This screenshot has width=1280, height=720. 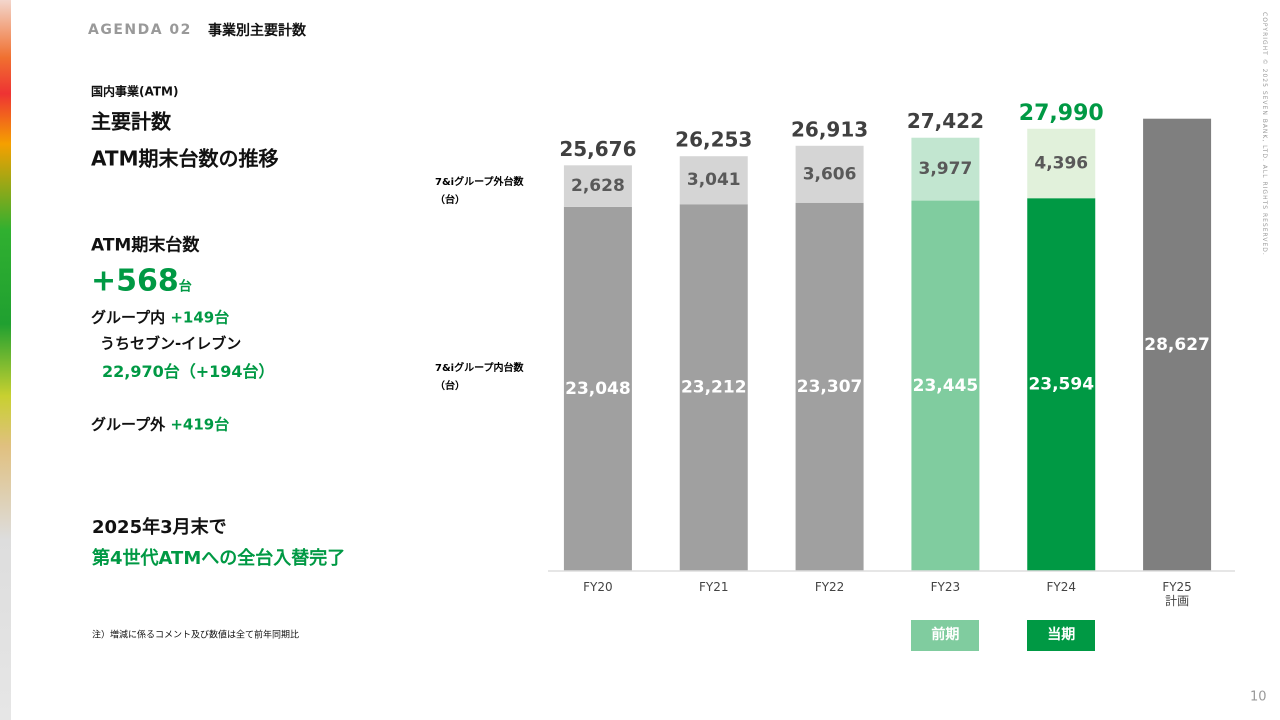 I want to click on kpi-value: +568台, so click(x=141, y=281).